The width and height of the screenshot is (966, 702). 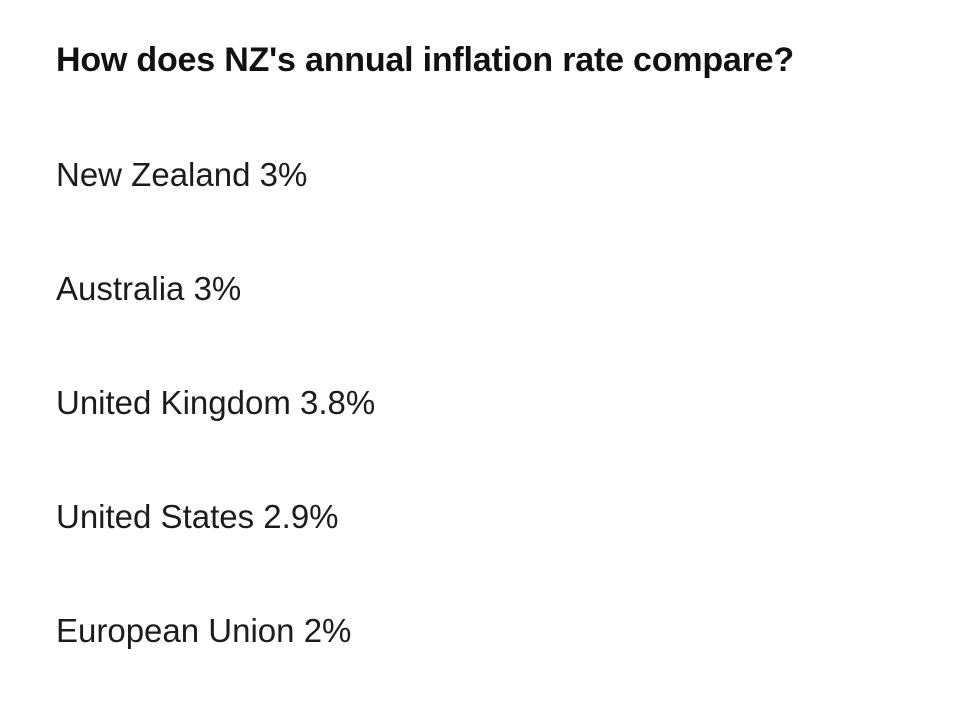 I want to click on inflation-rate: 3.8%, so click(x=337, y=402).